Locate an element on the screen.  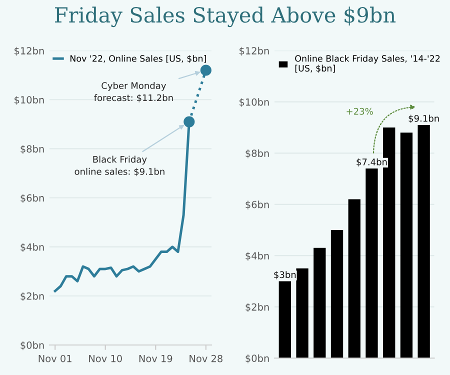
legend-label: Online Black Friday Sales, '14-'22 [US, $bn] is located at coordinates (367, 64).